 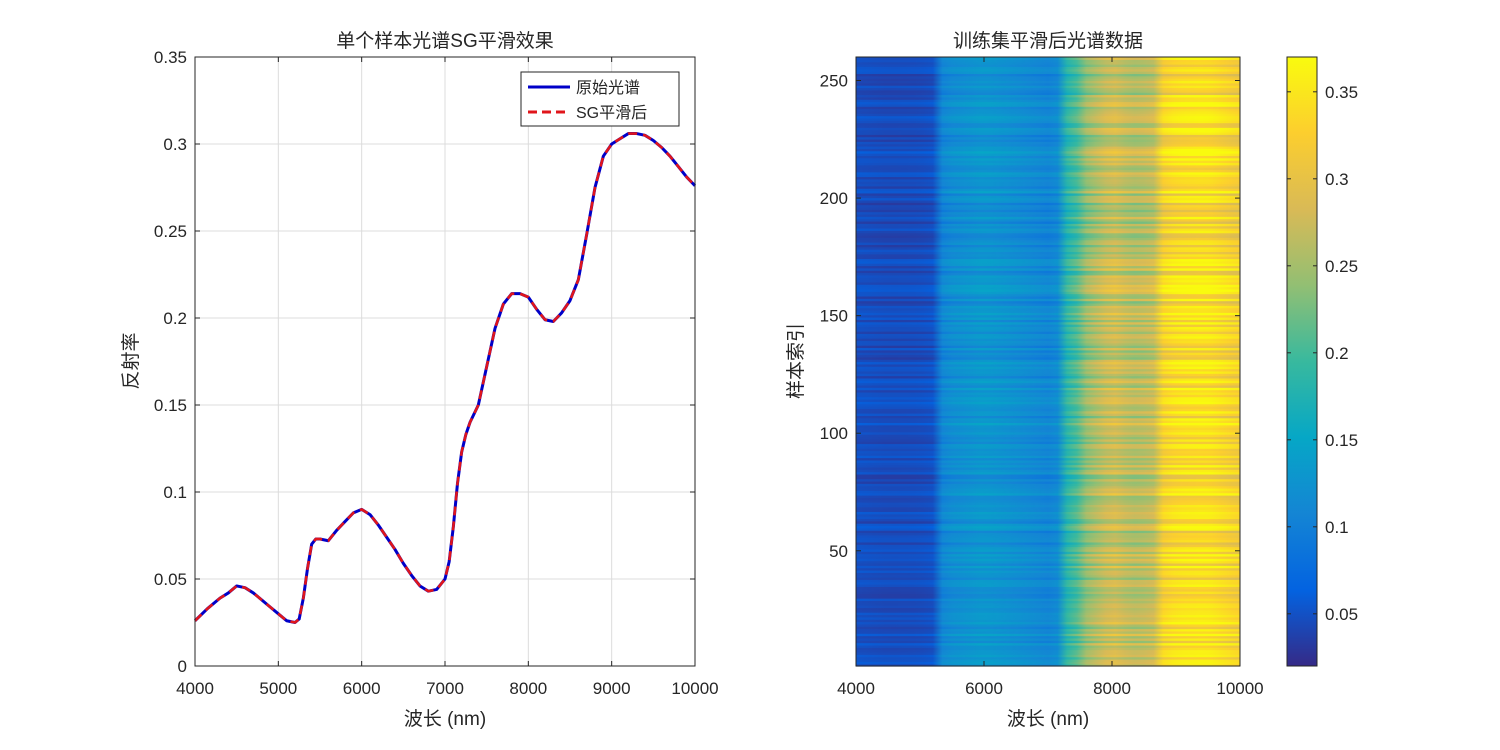 I want to click on x-tick-label: 7000, so click(x=445, y=688).